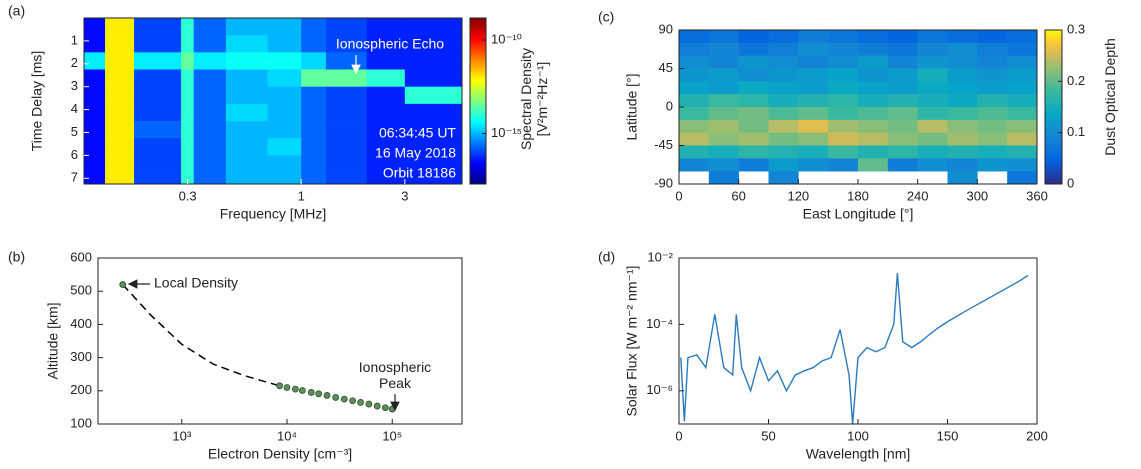  Describe the element at coordinates (81, 422) in the screenshot. I see `y-tick-label: 100` at that location.